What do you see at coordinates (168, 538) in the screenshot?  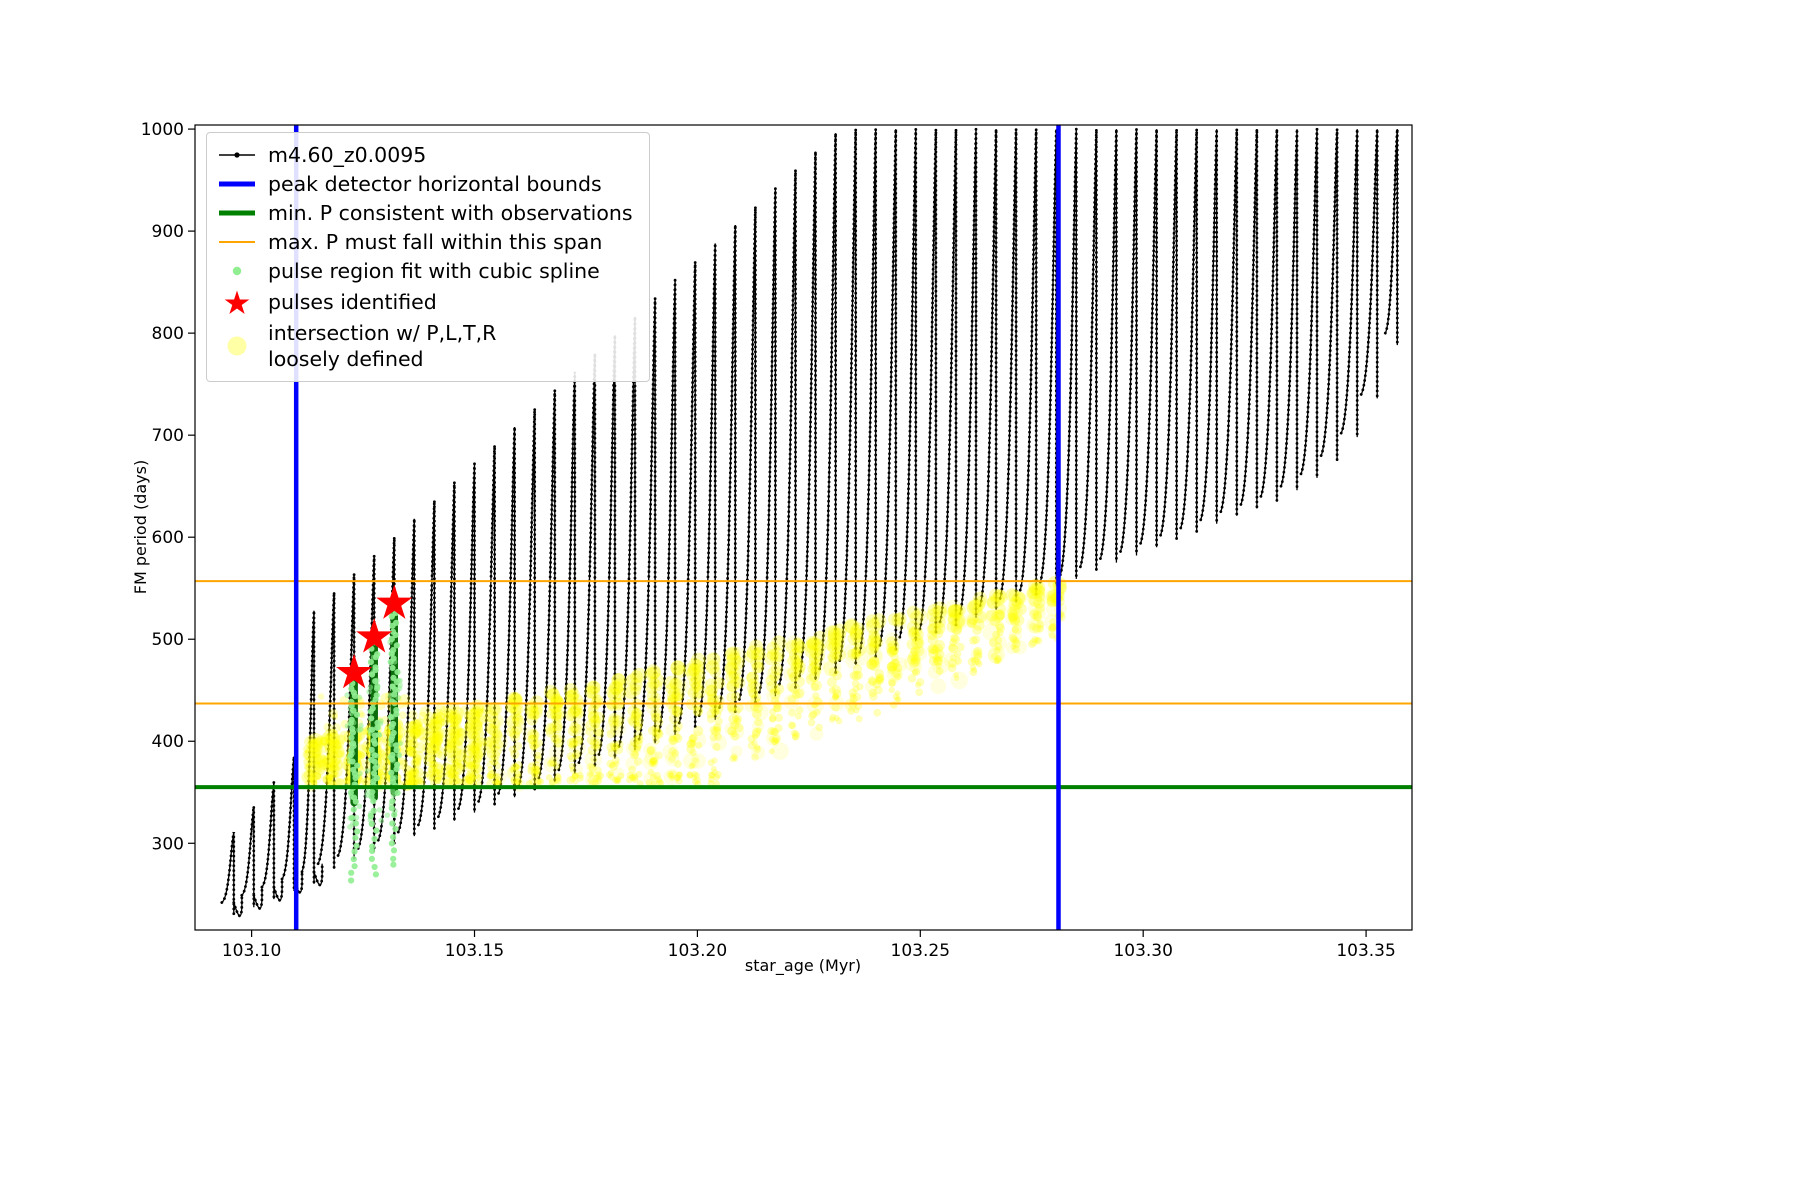 I see `y-tick-label: 600` at bounding box center [168, 538].